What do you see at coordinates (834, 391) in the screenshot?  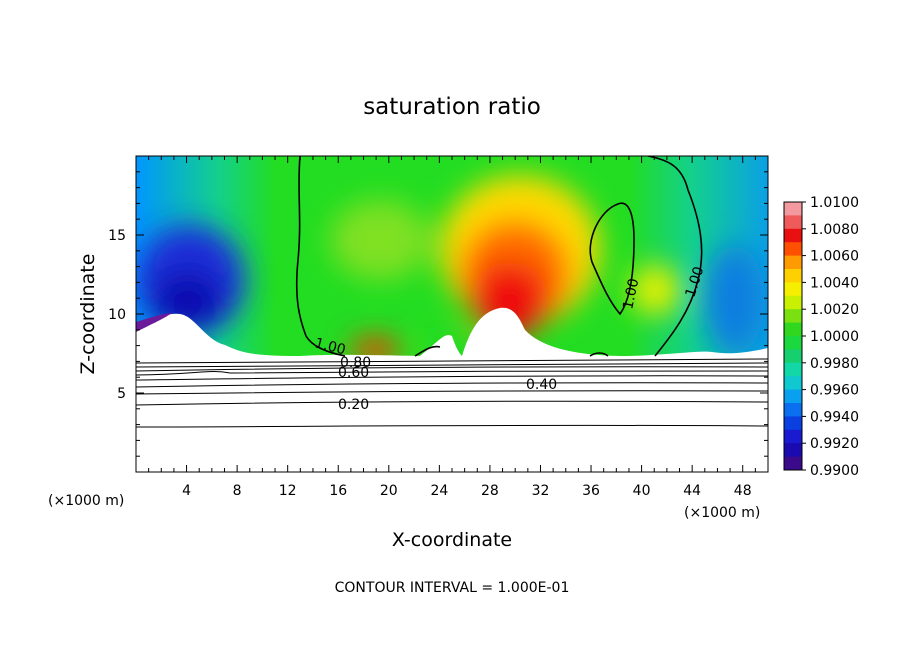 I see `colorbar-tick-label: 0.9960` at bounding box center [834, 391].